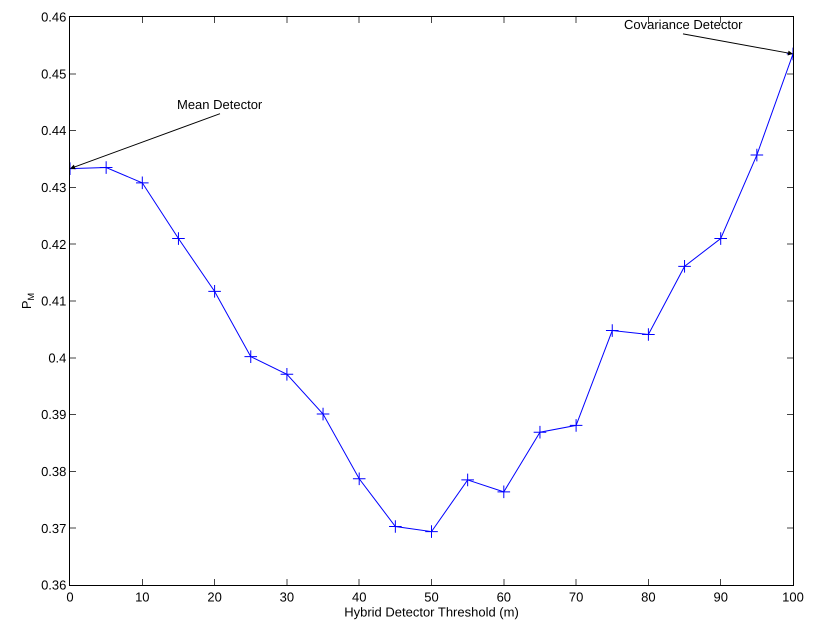 Image resolution: width=814 pixels, height=630 pixels. Describe the element at coordinates (504, 597) in the screenshot. I see `x-tick-label: 60` at that location.